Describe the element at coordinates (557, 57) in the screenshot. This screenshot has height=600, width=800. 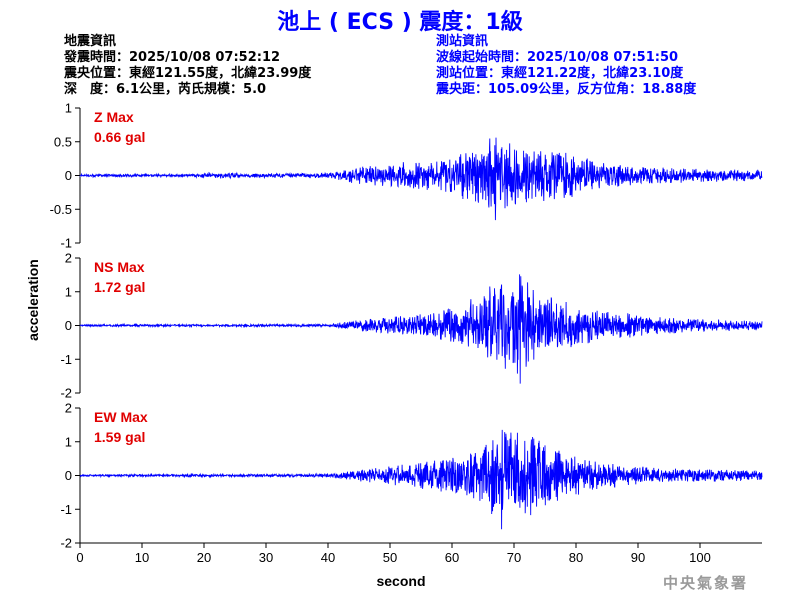
I see `waveform-start-time: 波線起始時間：2025/10/08 07:51:50` at that location.